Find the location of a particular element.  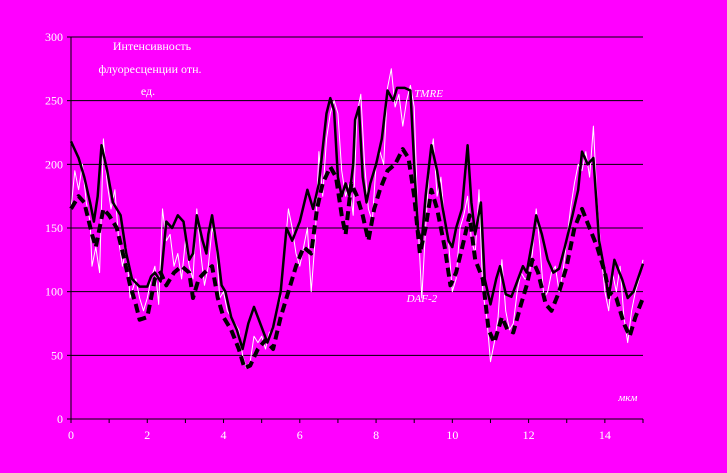

x-tick-label-0: 0 is located at coordinates (71, 435).